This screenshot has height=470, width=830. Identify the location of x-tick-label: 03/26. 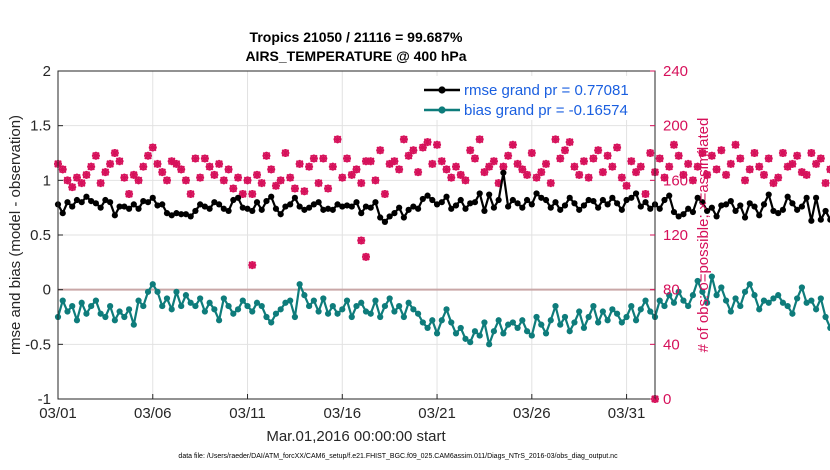
(532, 413).